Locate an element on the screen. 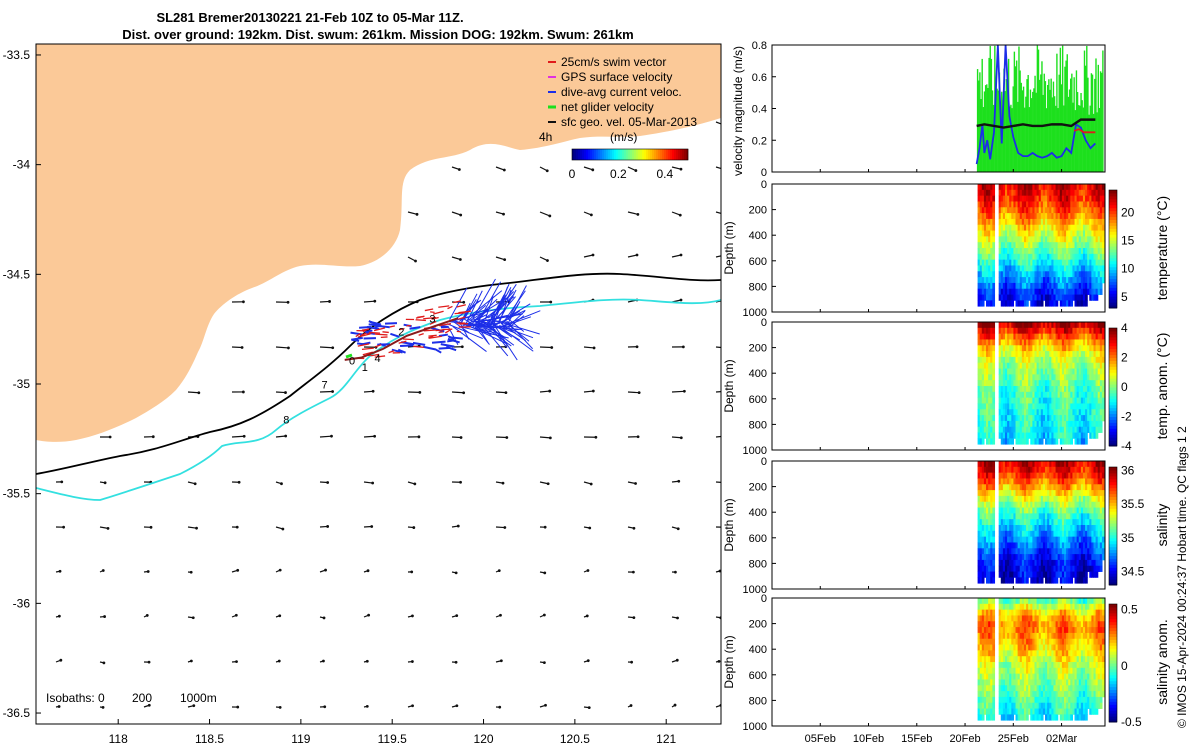 This screenshot has width=1200, height=750. temp_anom-colorbar-cell is located at coordinates (1113, 335).